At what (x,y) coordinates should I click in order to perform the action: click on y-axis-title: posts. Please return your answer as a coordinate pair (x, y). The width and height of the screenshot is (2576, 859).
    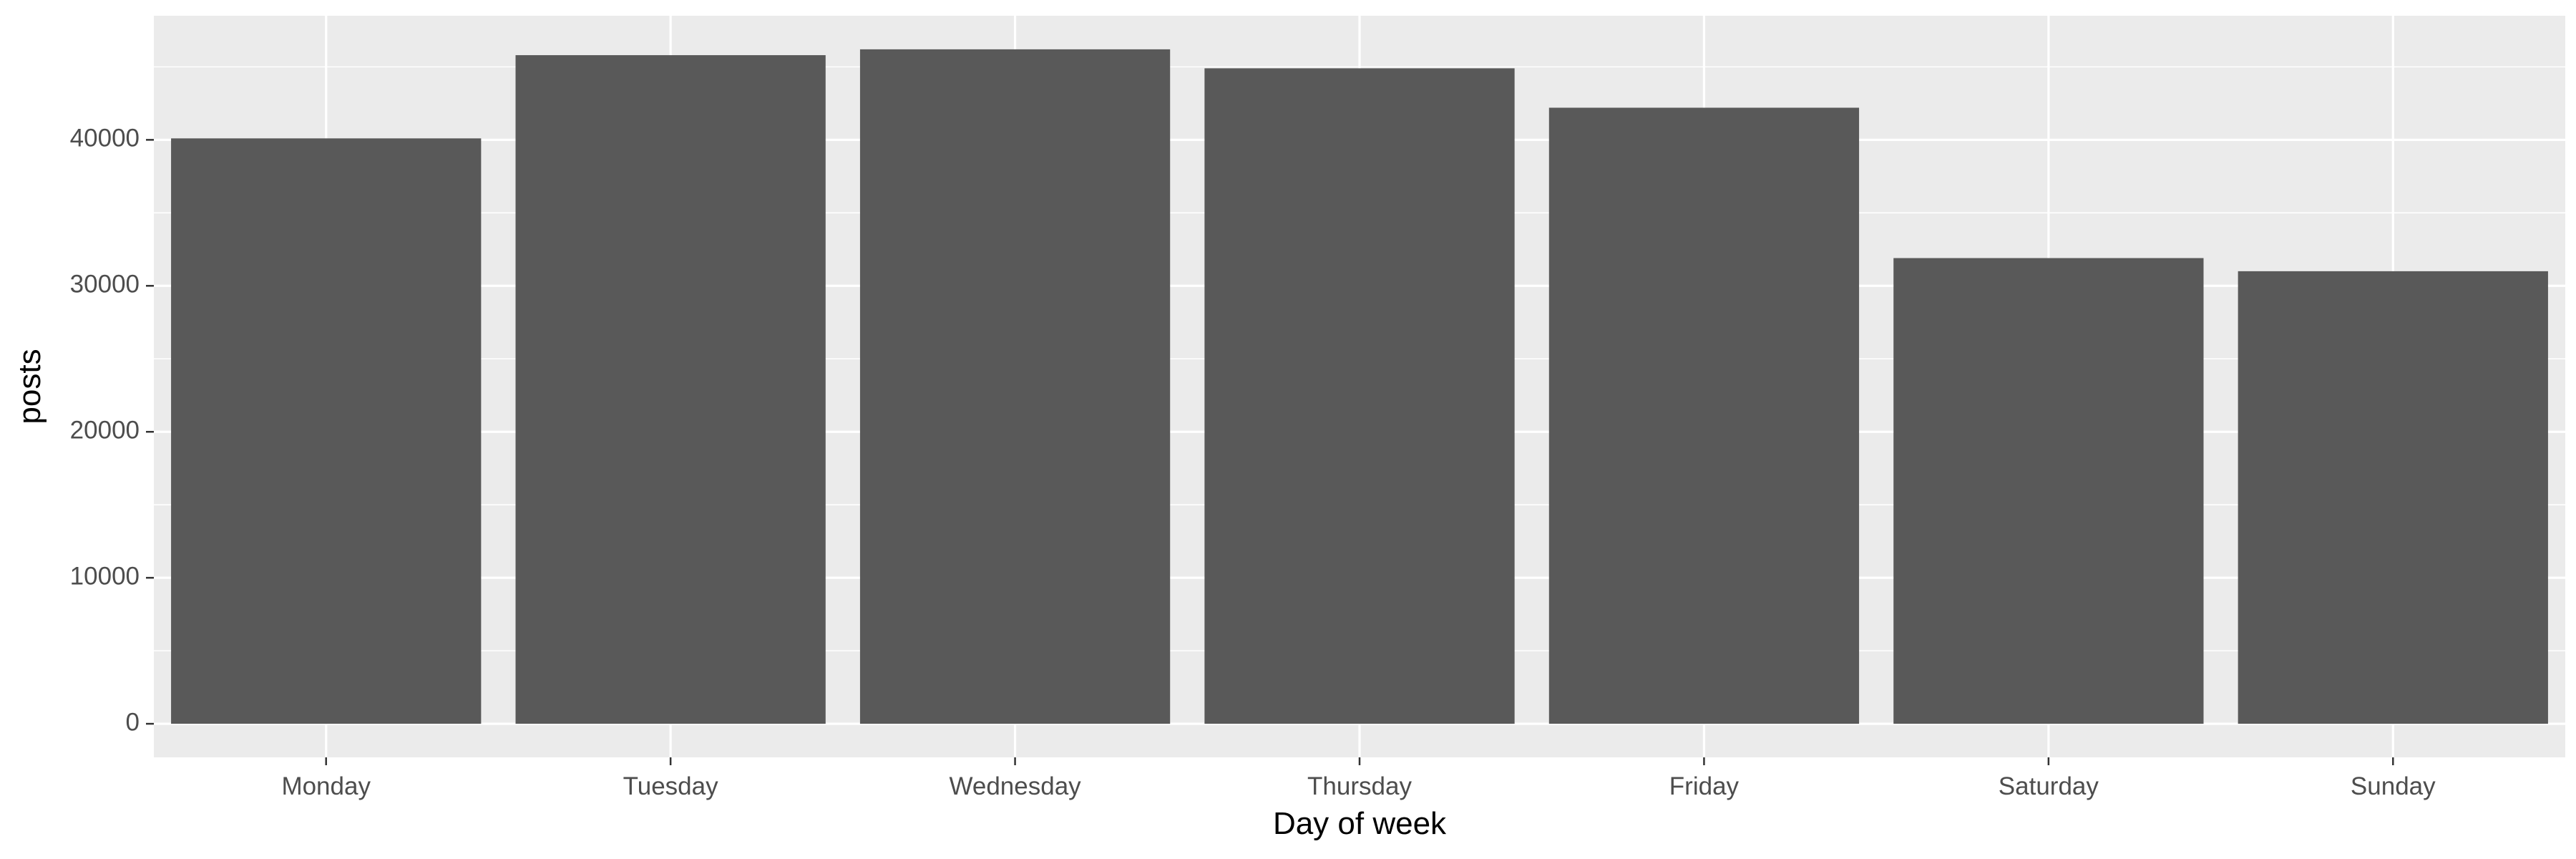
    Looking at the image, I should click on (29, 386).